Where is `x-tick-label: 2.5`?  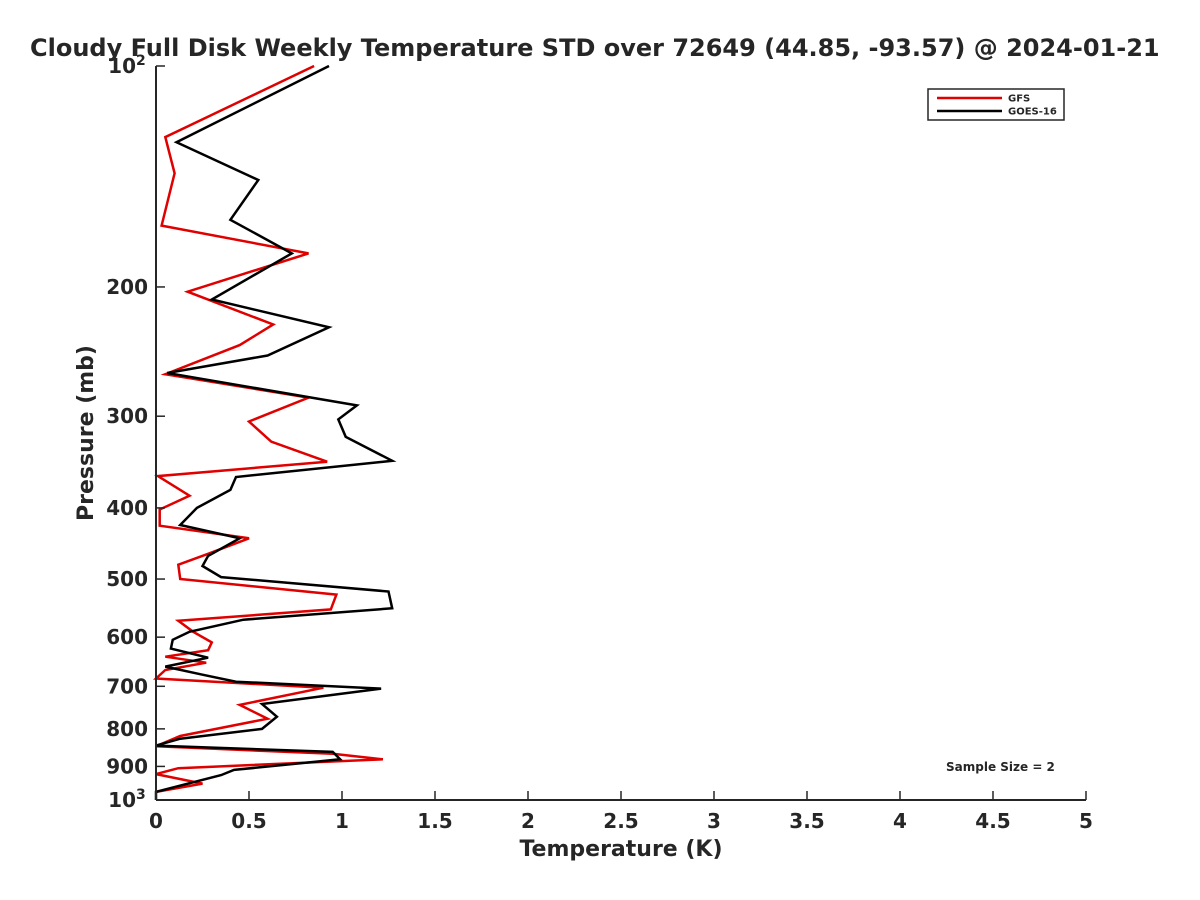
x-tick-label: 2.5 is located at coordinates (620, 821).